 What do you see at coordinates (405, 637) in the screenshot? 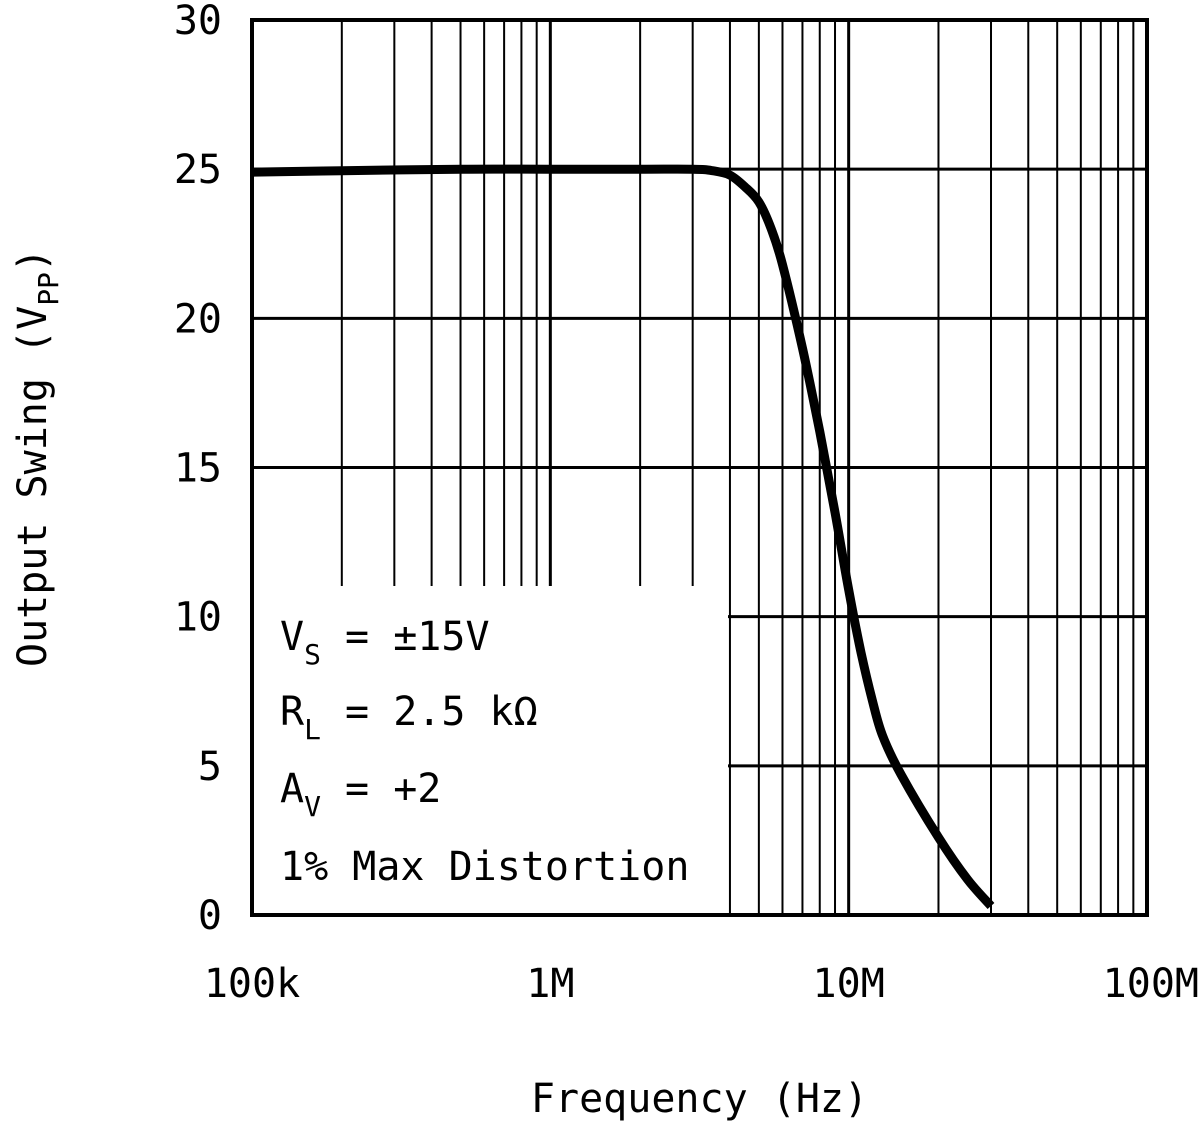
I see `annotation-rest: = ±15V` at bounding box center [405, 637].